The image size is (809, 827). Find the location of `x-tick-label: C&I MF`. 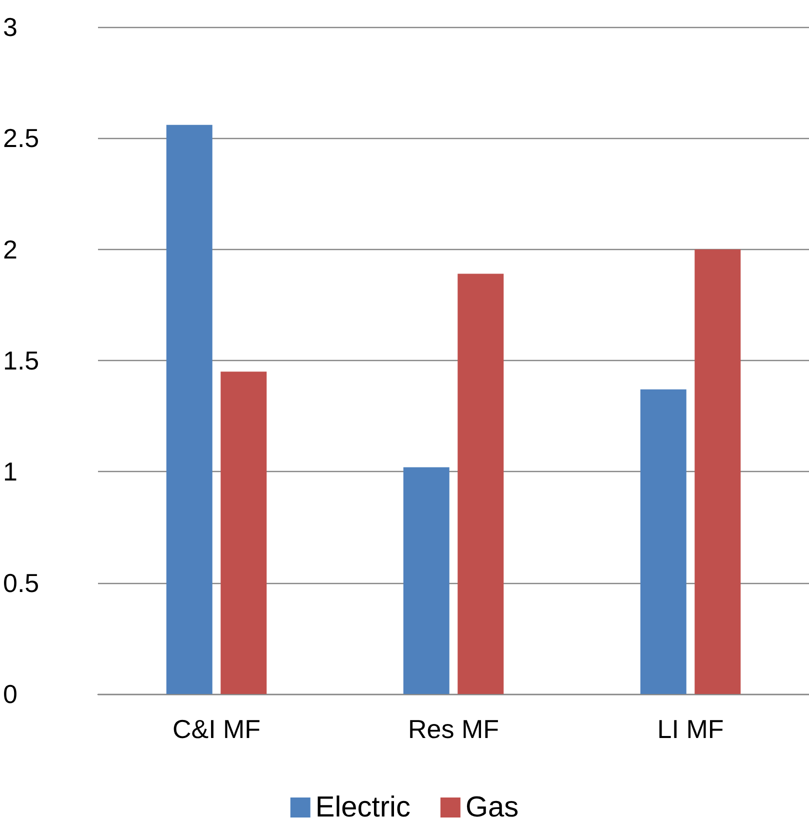

x-tick-label: C&I MF is located at coordinates (216, 729).